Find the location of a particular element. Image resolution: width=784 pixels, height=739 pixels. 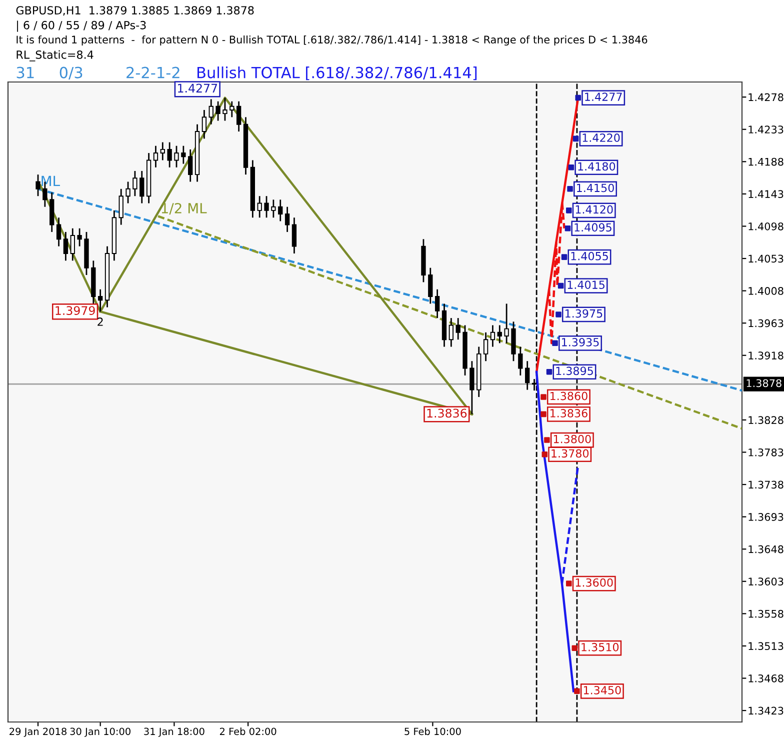

text: 31 is located at coordinates (25, 72).